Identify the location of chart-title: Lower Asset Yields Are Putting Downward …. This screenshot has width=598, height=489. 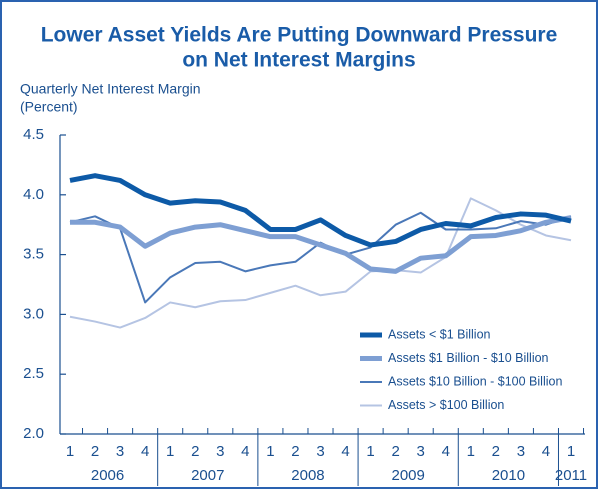
(299, 35).